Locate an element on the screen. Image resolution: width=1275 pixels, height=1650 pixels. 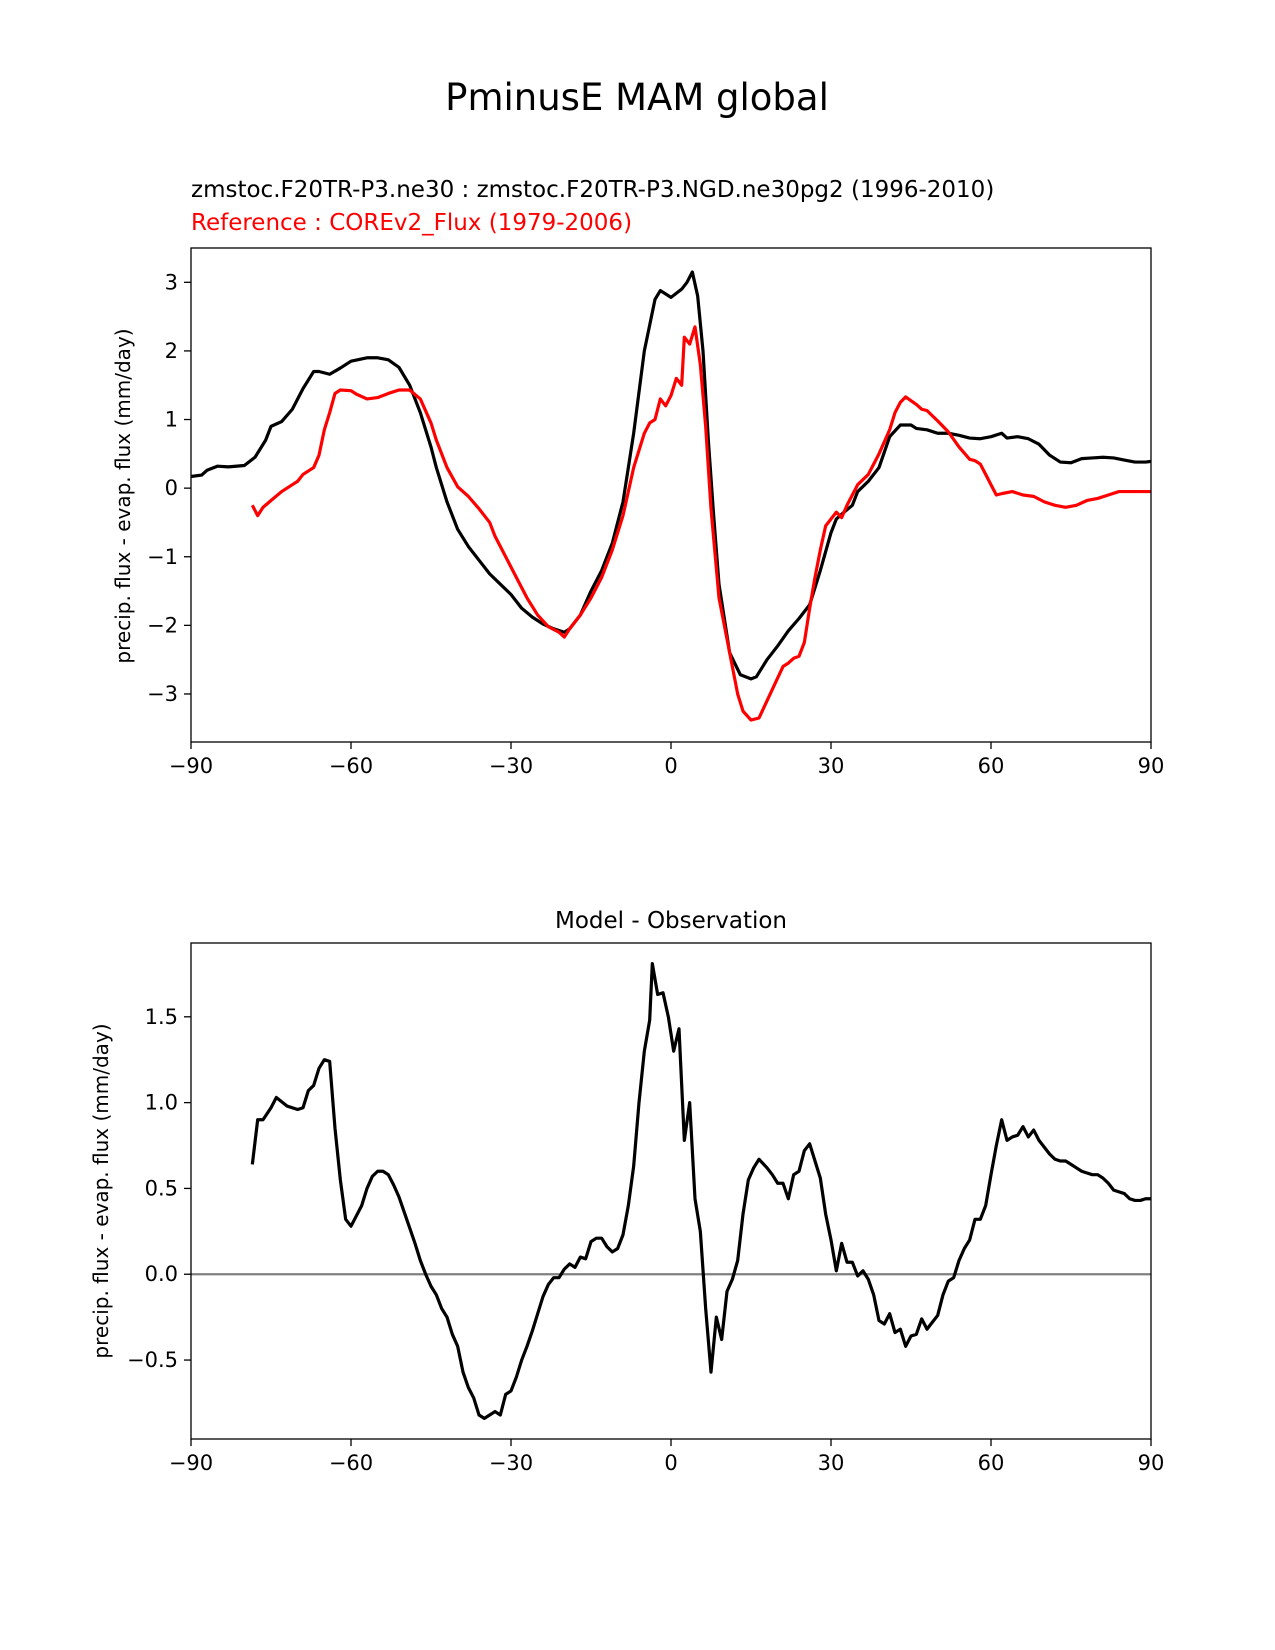
top-subtitle-reference: Reference : COREv2_Flux (1979-2006) is located at coordinates (411, 223).